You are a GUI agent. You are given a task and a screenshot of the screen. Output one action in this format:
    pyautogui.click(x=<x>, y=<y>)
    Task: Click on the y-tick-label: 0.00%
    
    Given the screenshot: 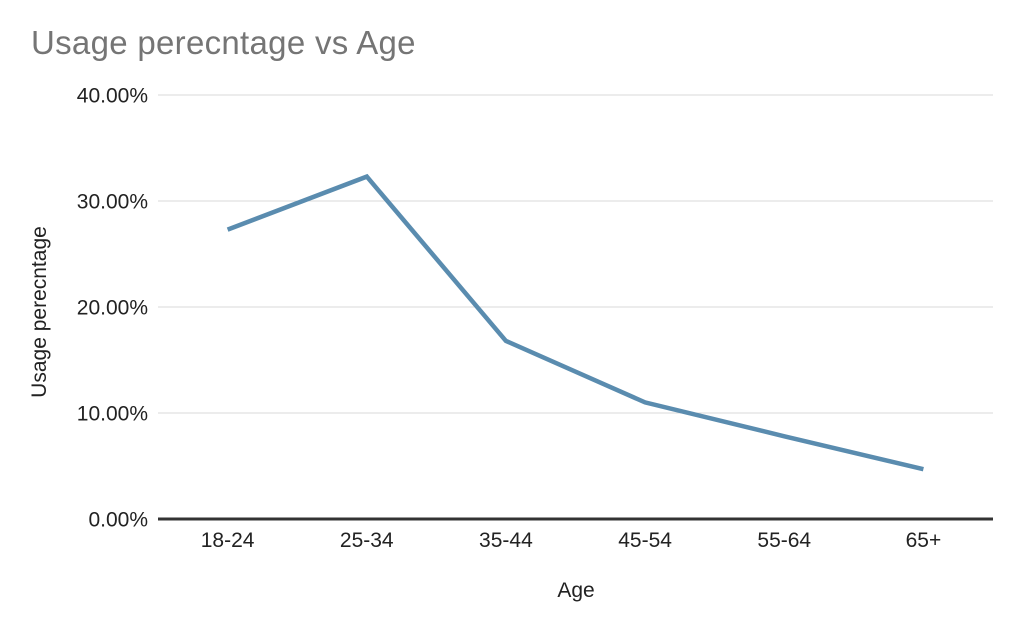 What is the action you would take?
    pyautogui.click(x=118, y=520)
    